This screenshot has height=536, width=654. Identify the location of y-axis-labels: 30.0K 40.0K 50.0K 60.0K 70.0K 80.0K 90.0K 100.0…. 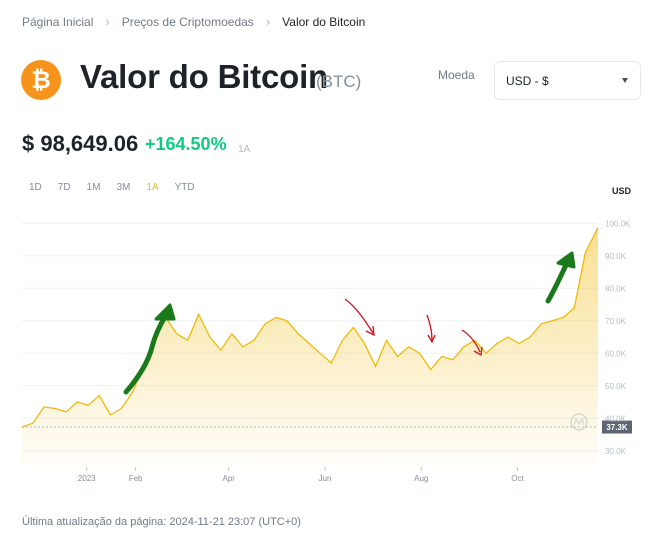
(618, 337).